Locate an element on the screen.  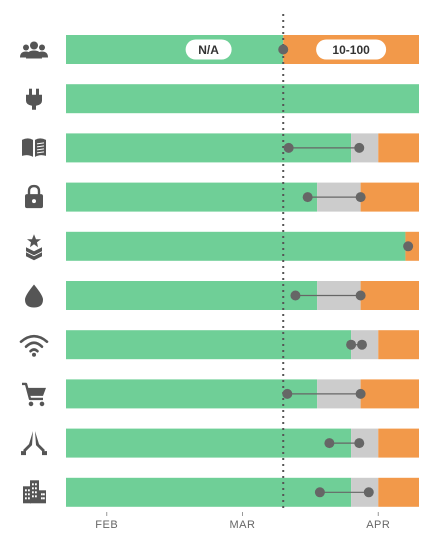
pill-labels: N/A 10-100 is located at coordinates (286, 49).